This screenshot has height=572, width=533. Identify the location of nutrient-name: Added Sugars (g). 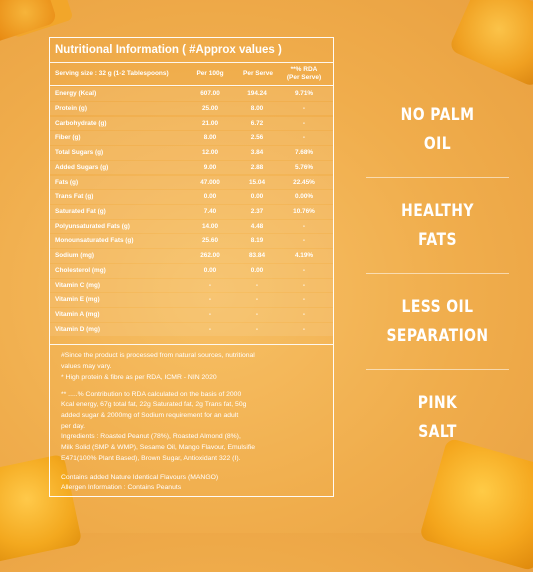
(82, 167).